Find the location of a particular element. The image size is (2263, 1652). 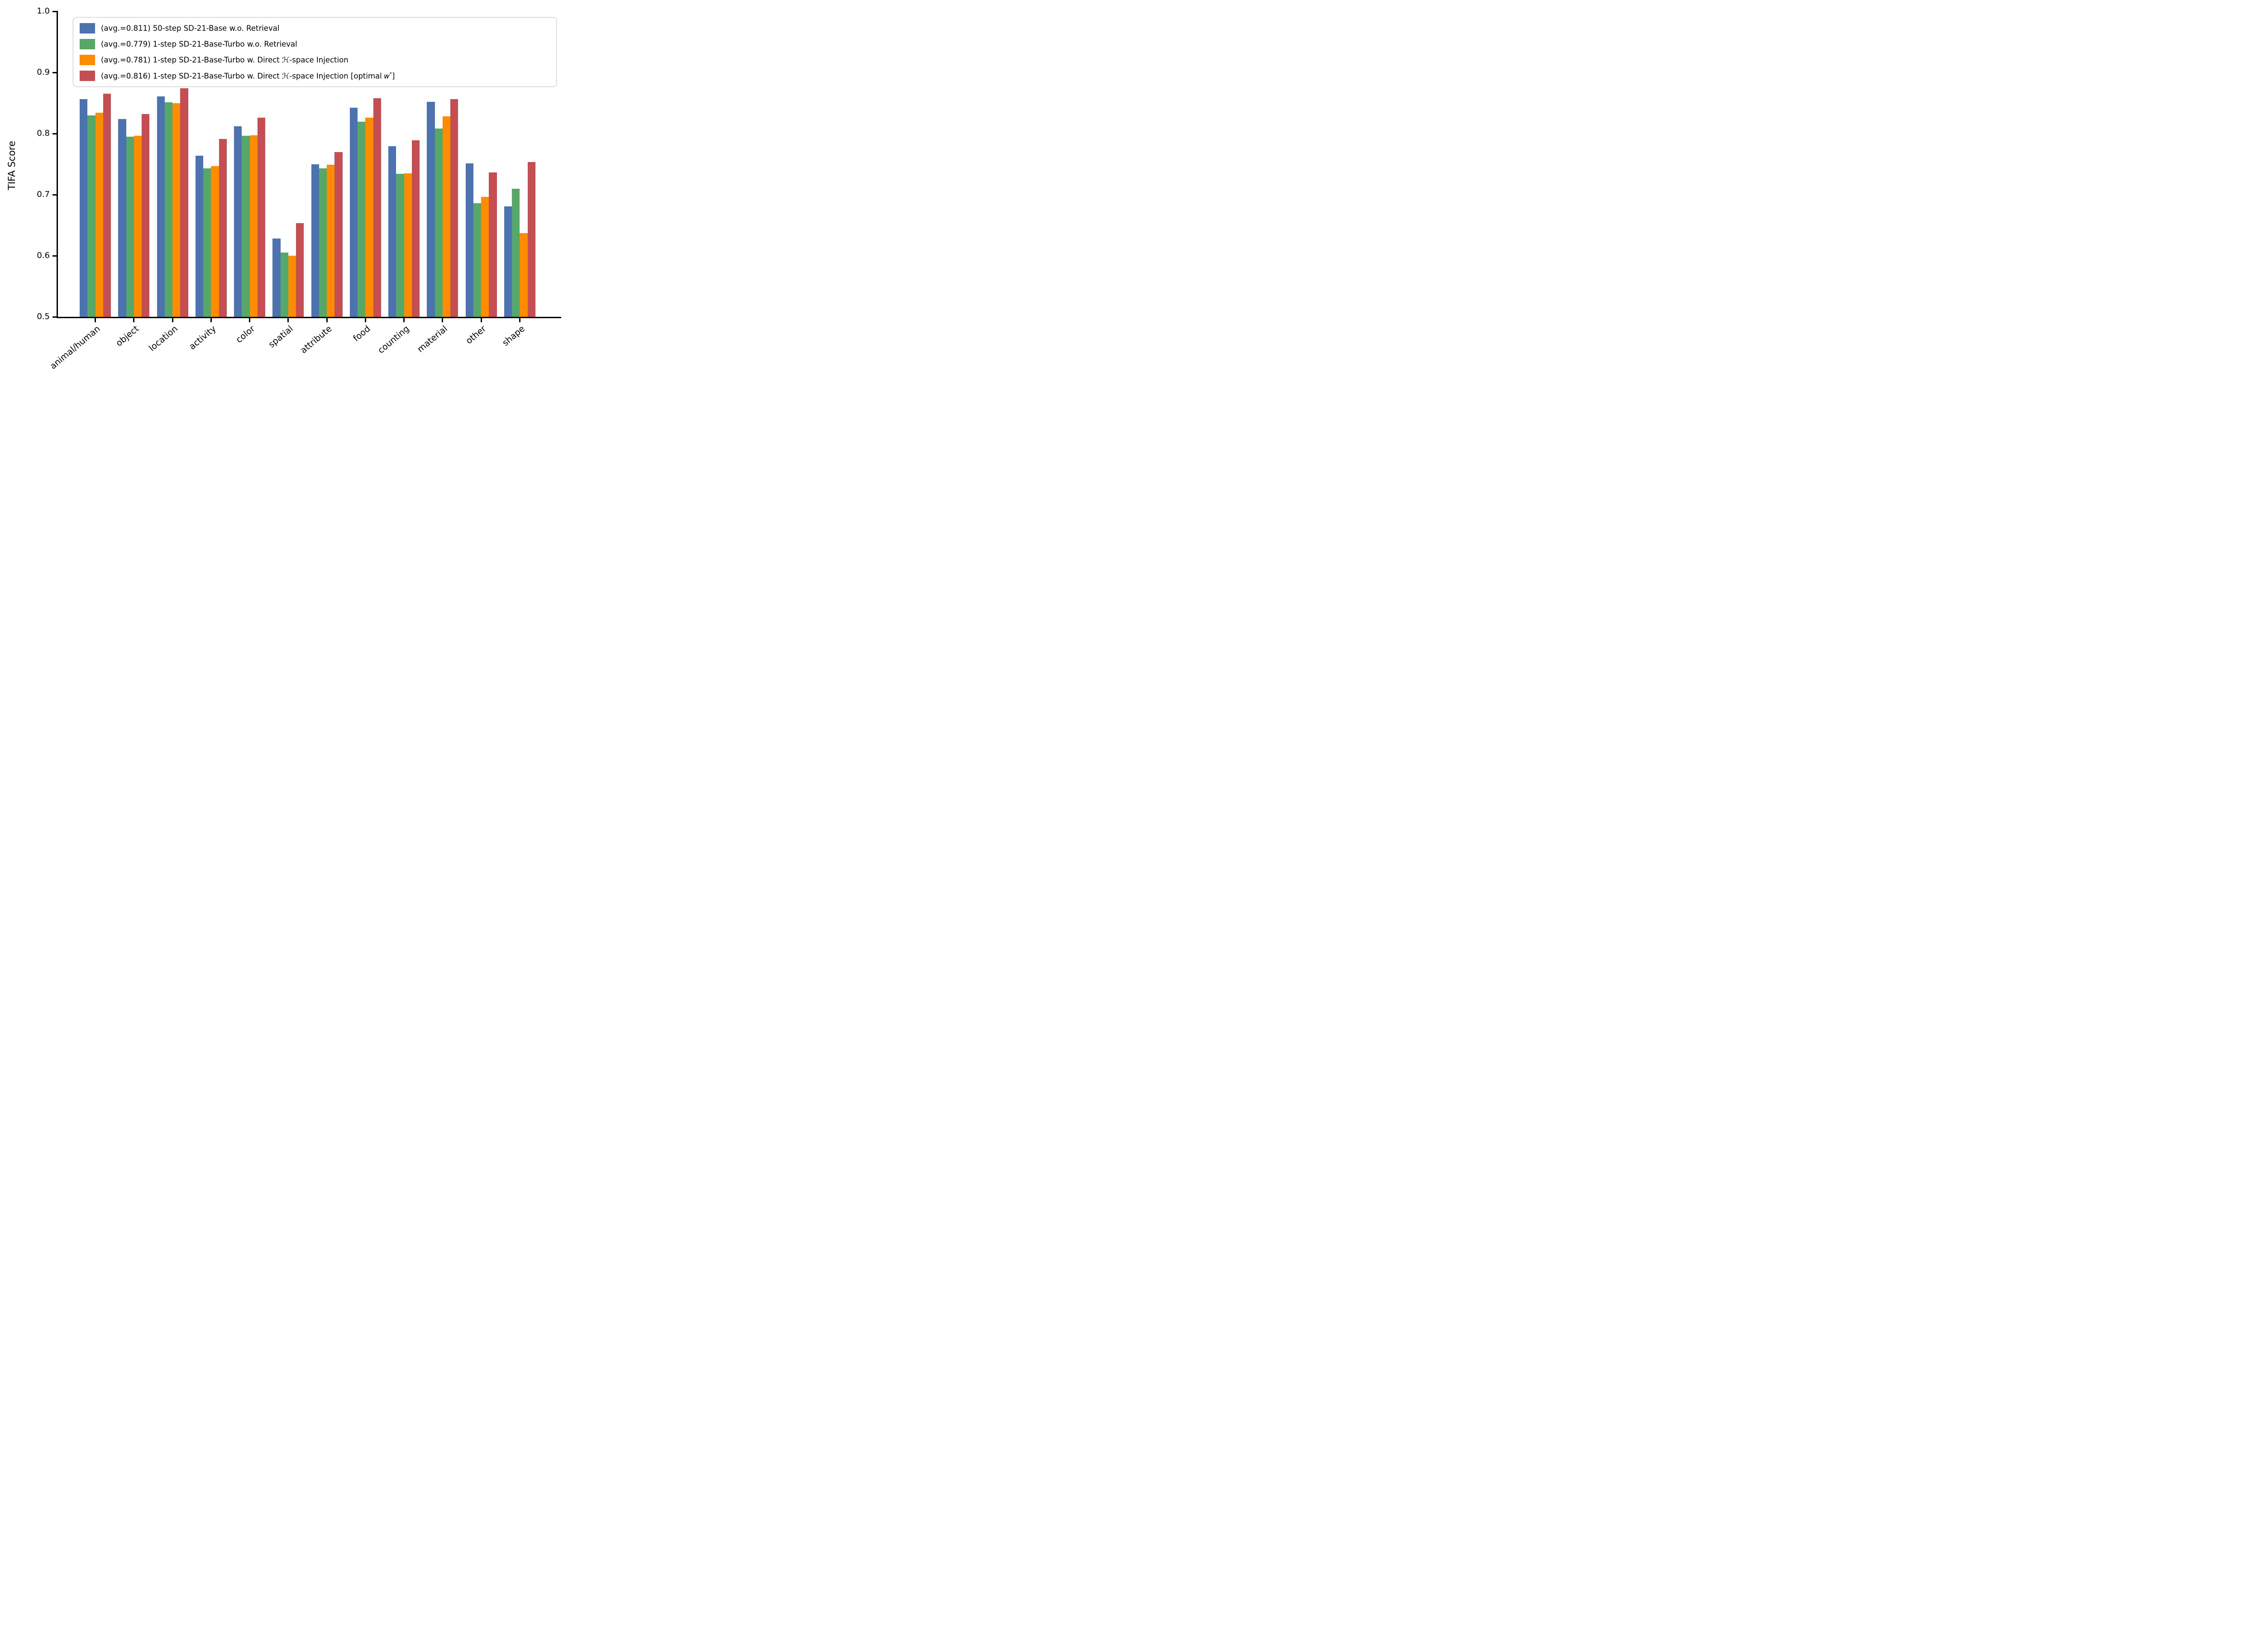

bar-object-series3 is located at coordinates (138, 226).